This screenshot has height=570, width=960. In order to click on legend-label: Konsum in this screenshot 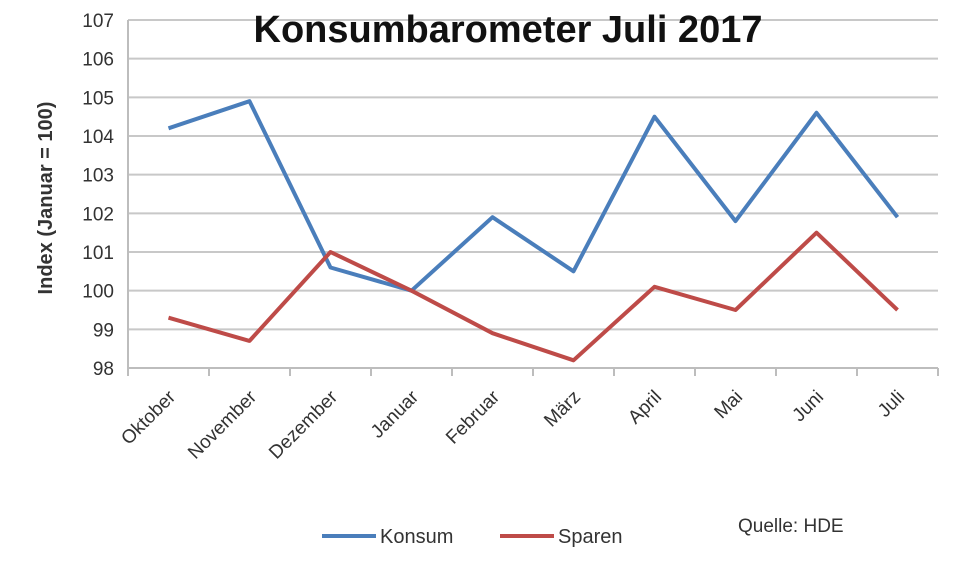, I will do `click(416, 537)`.